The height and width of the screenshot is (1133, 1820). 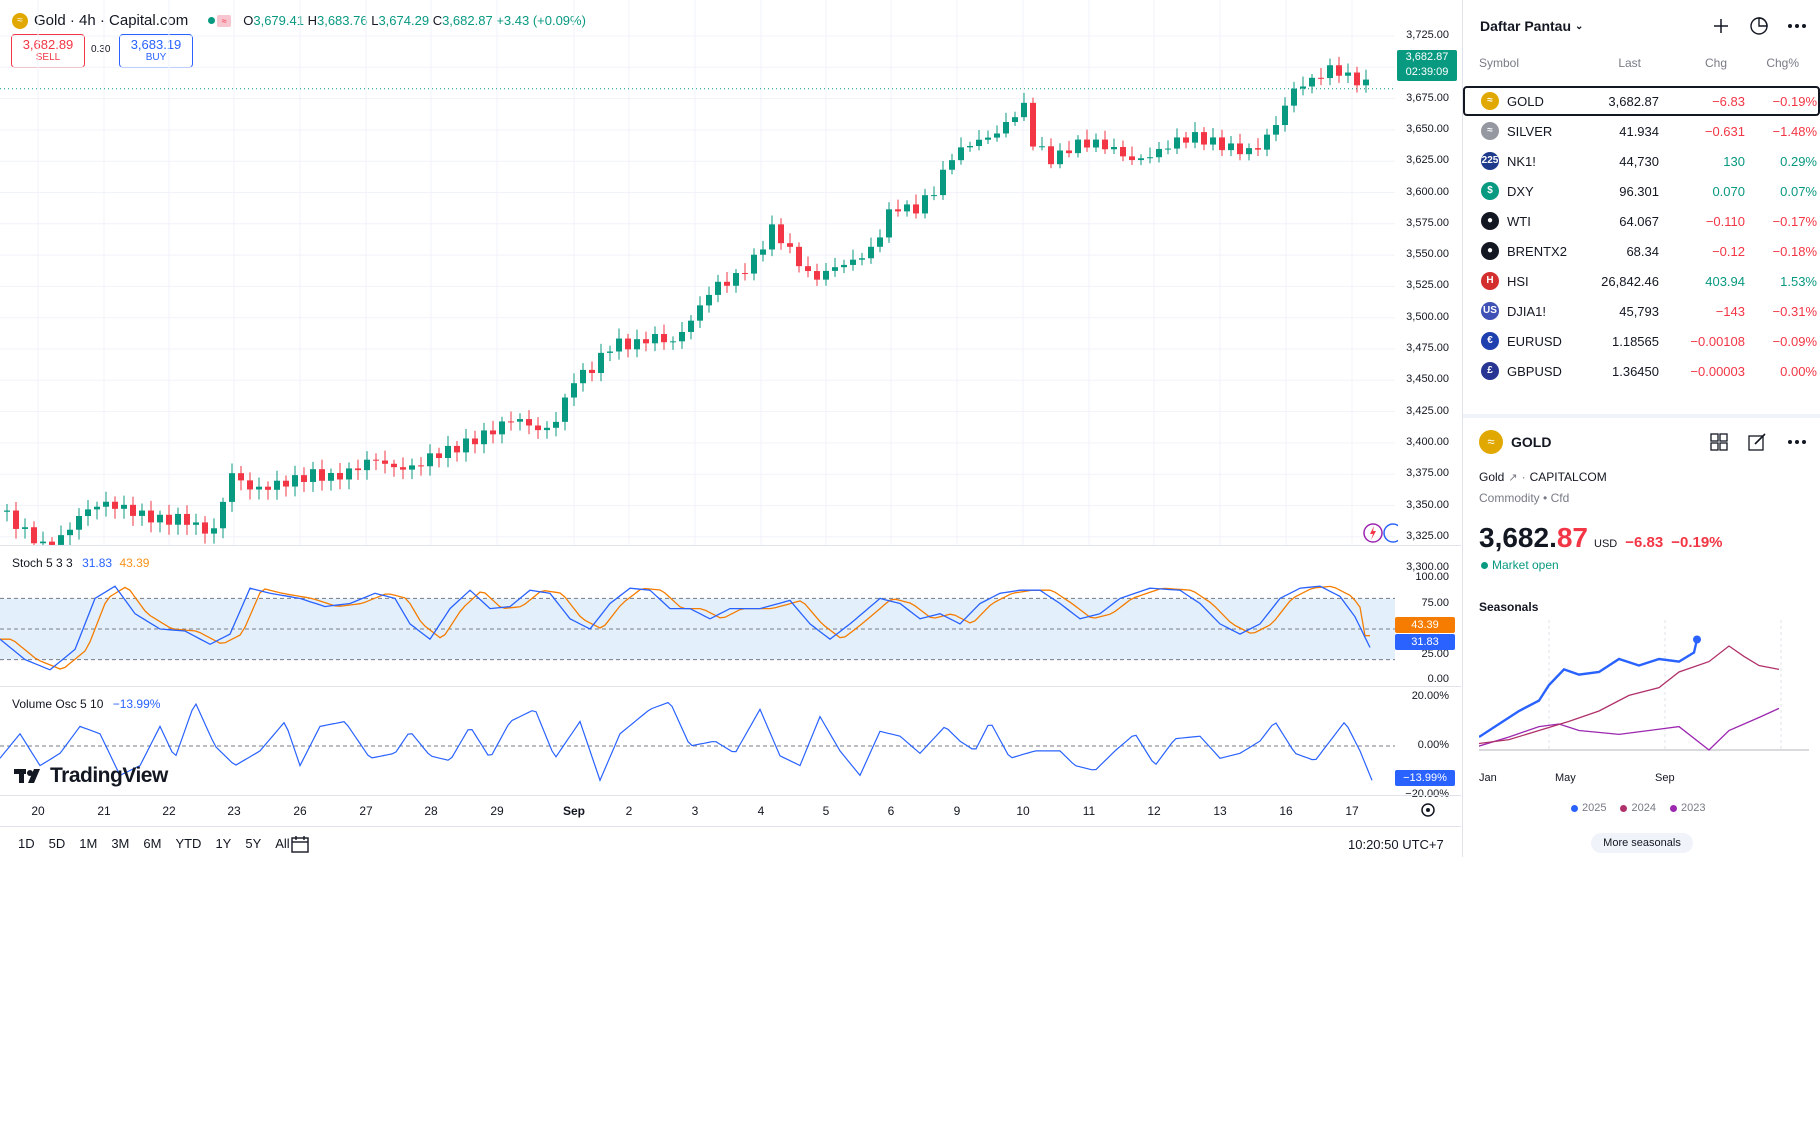 I want to click on seasonals-x-tick: May, so click(x=1565, y=778).